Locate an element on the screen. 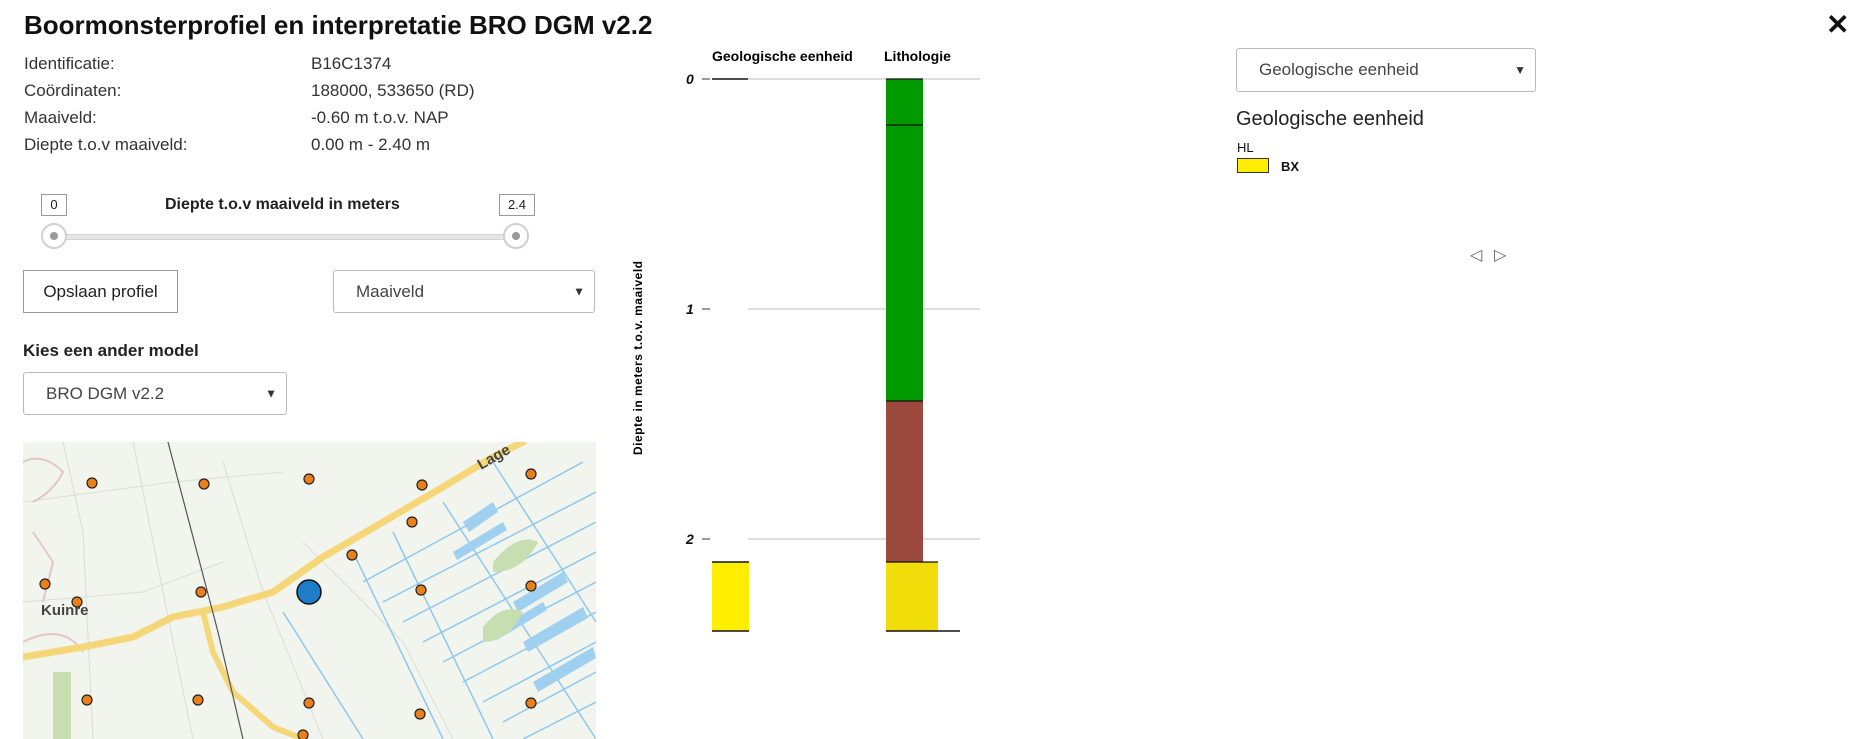  map-canvas: Kuinre Lage is located at coordinates (309, 590).